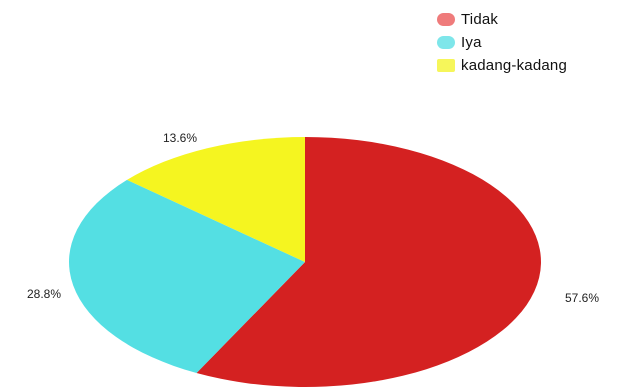 This screenshot has height=390, width=627. What do you see at coordinates (216, 199) in the screenshot?
I see `pie-slice-kadang-kadang` at bounding box center [216, 199].